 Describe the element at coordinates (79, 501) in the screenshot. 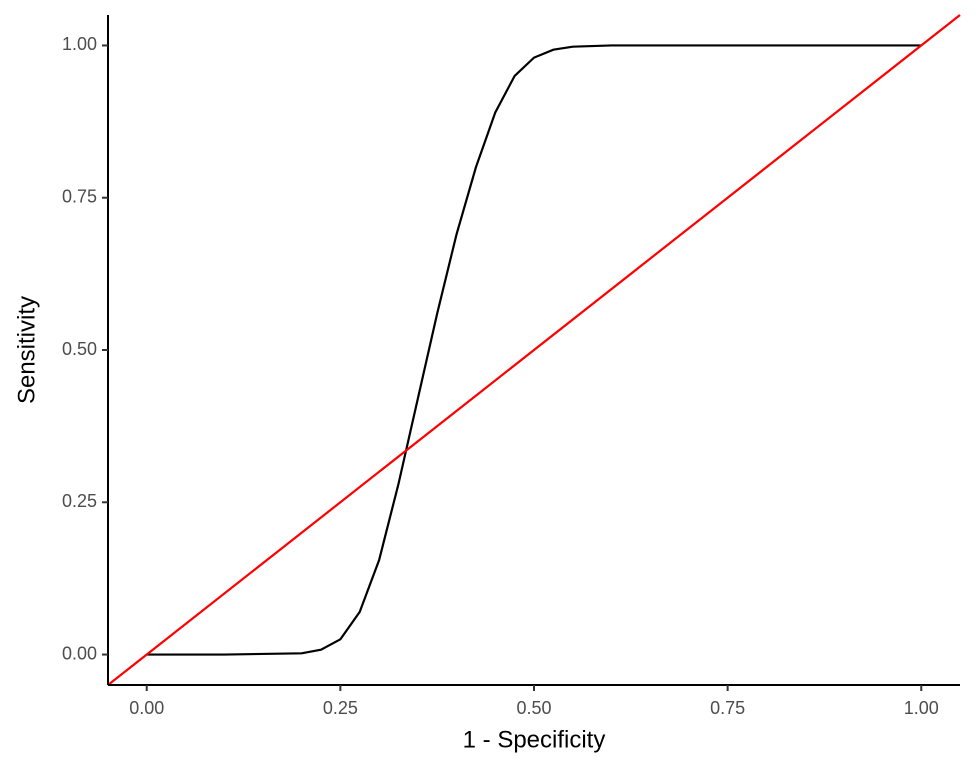

I see `y-tick-label: 0.25` at that location.